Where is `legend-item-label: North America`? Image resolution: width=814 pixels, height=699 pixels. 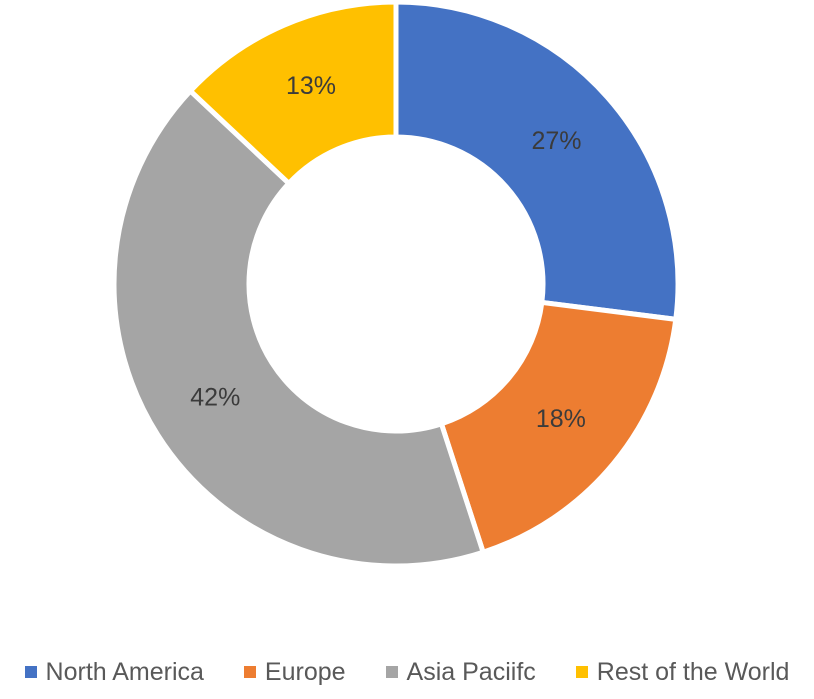 legend-item-label: North America is located at coordinates (124, 671).